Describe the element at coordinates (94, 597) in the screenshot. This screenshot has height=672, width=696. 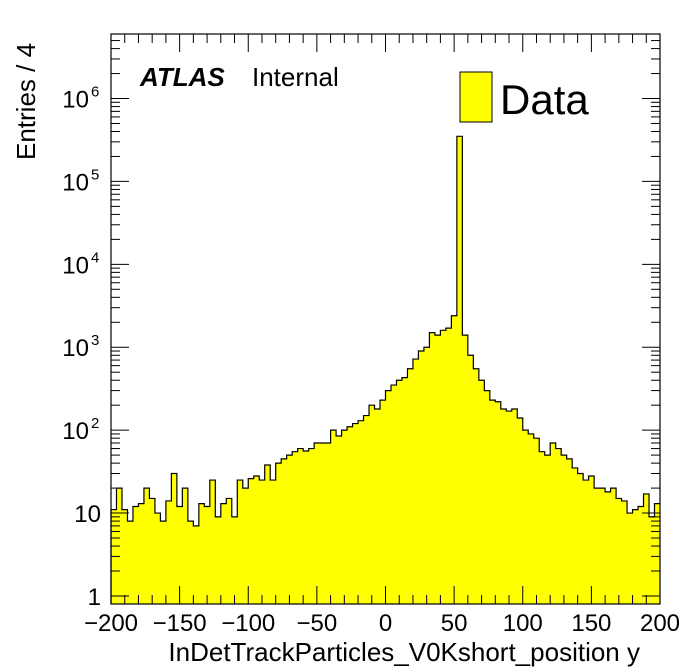
I see `y-tick-label: 1` at that location.